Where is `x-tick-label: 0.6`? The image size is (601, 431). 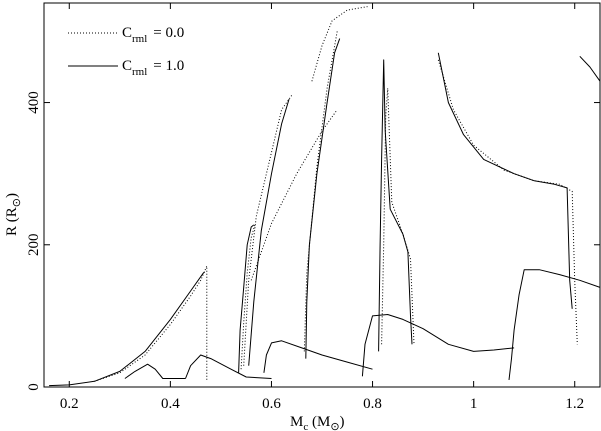 x-tick-label: 0.6 is located at coordinates (271, 404).